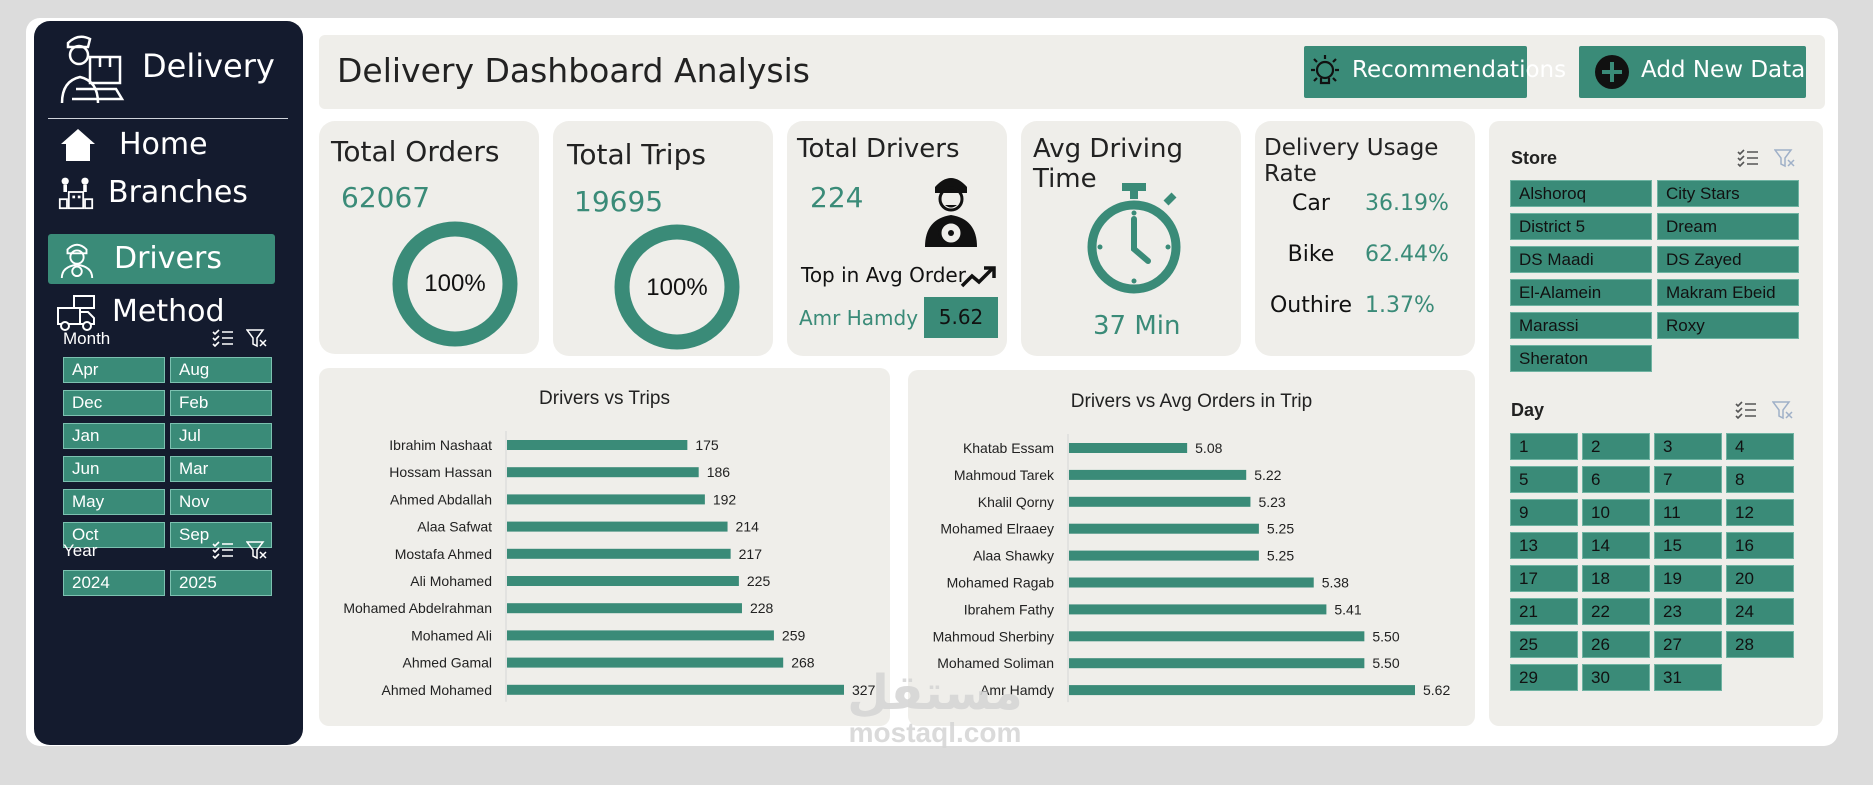 The width and height of the screenshot is (1873, 785). What do you see at coordinates (859, 318) in the screenshot?
I see `top-driver-name: Amr Hamdy` at bounding box center [859, 318].